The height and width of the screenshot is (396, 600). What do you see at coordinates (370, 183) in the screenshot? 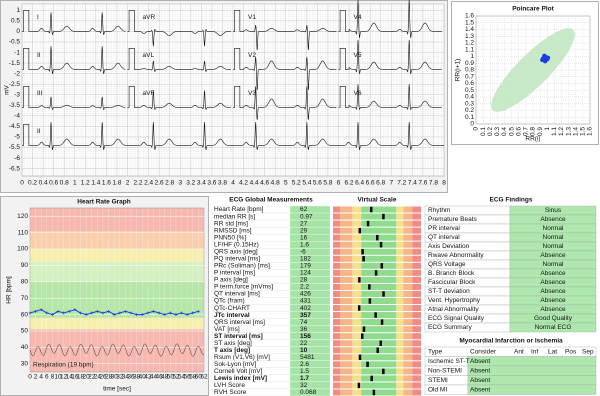
I see `x-tick-label: 6.6` at bounding box center [370, 183].